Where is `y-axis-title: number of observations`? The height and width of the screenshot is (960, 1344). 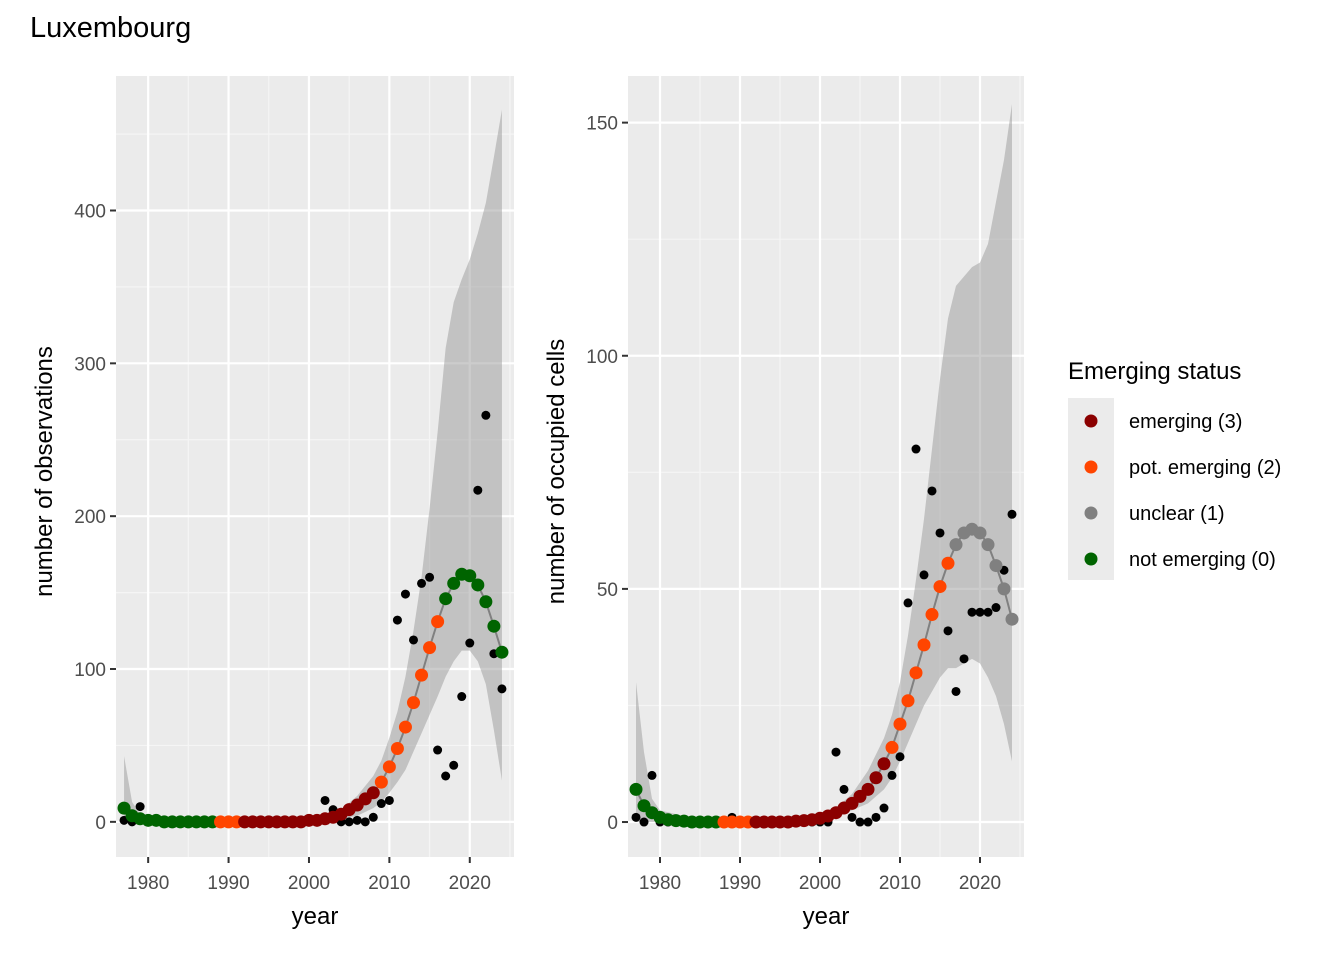 y-axis-title: number of observations is located at coordinates (44, 471).